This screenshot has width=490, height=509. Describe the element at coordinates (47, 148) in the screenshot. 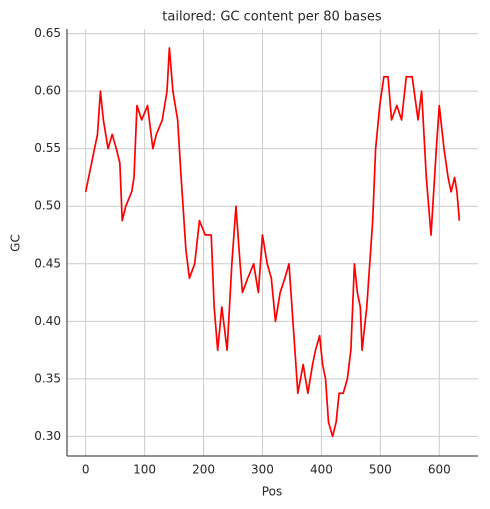

I see `y-tick-label: 0.55` at that location.